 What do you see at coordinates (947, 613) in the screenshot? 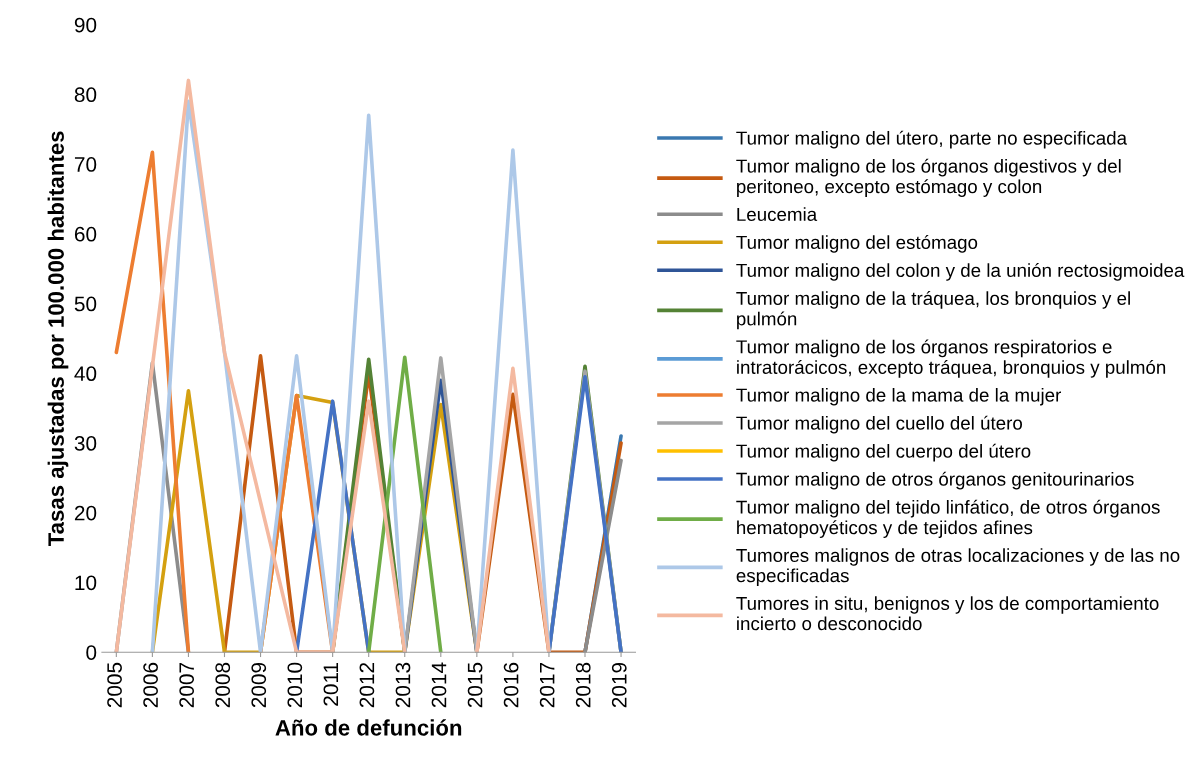
I see `legend-label: Tumores in situ, benignos y los de comportamiento incierto o desconocido` at bounding box center [947, 613].